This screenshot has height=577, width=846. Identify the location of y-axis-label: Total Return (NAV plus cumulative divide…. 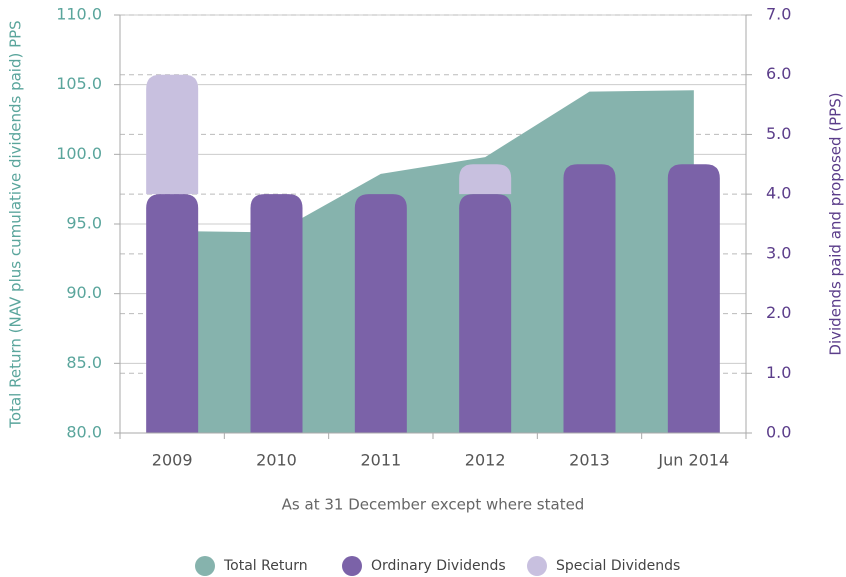
(16, 224).